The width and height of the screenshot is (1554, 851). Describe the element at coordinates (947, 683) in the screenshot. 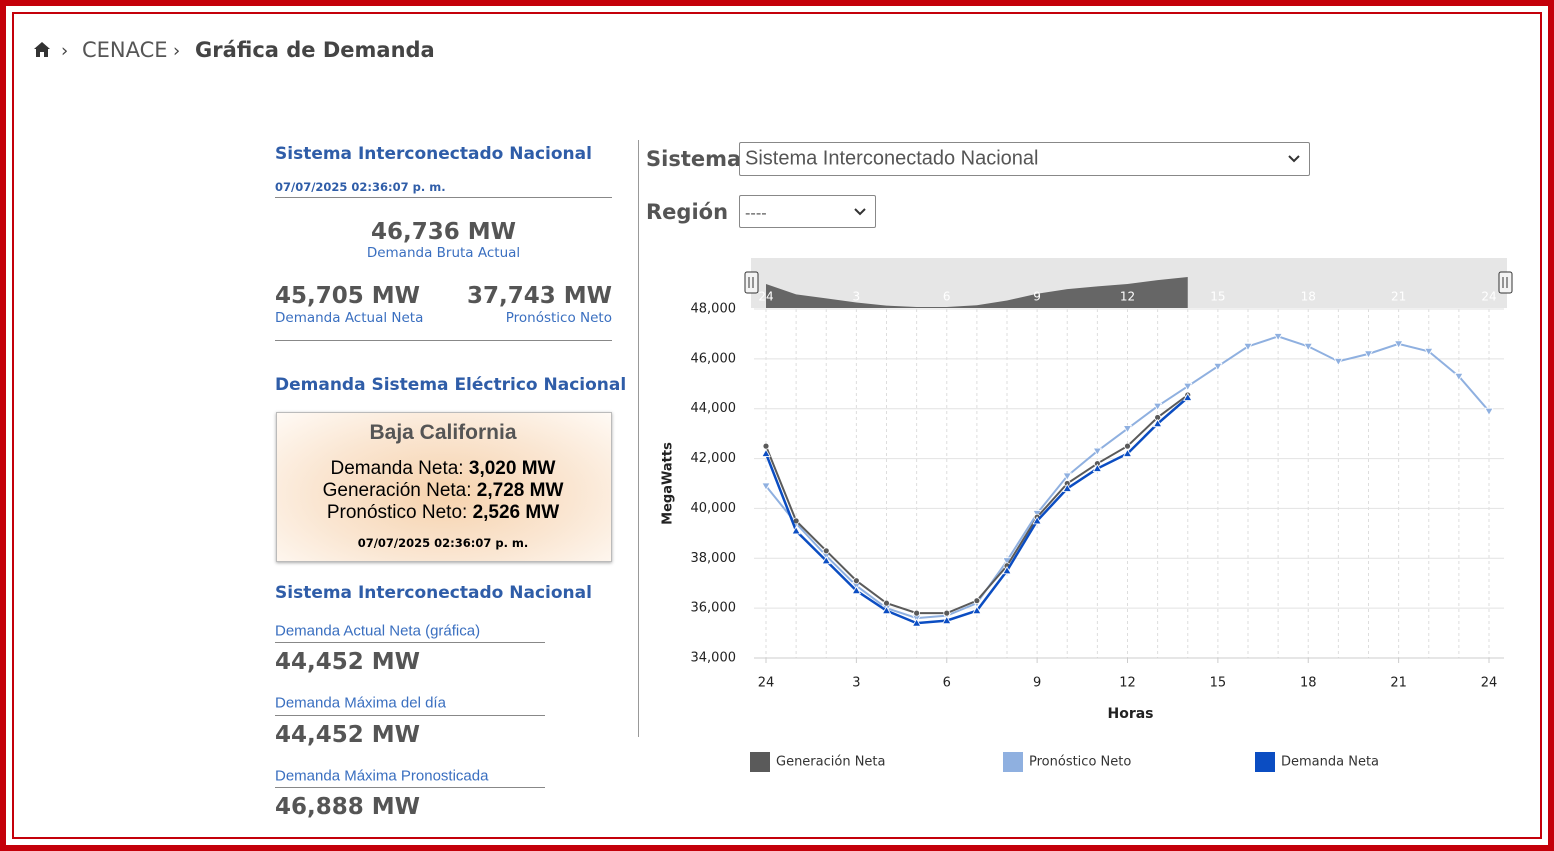

I see `x-tick-label: 6` at that location.